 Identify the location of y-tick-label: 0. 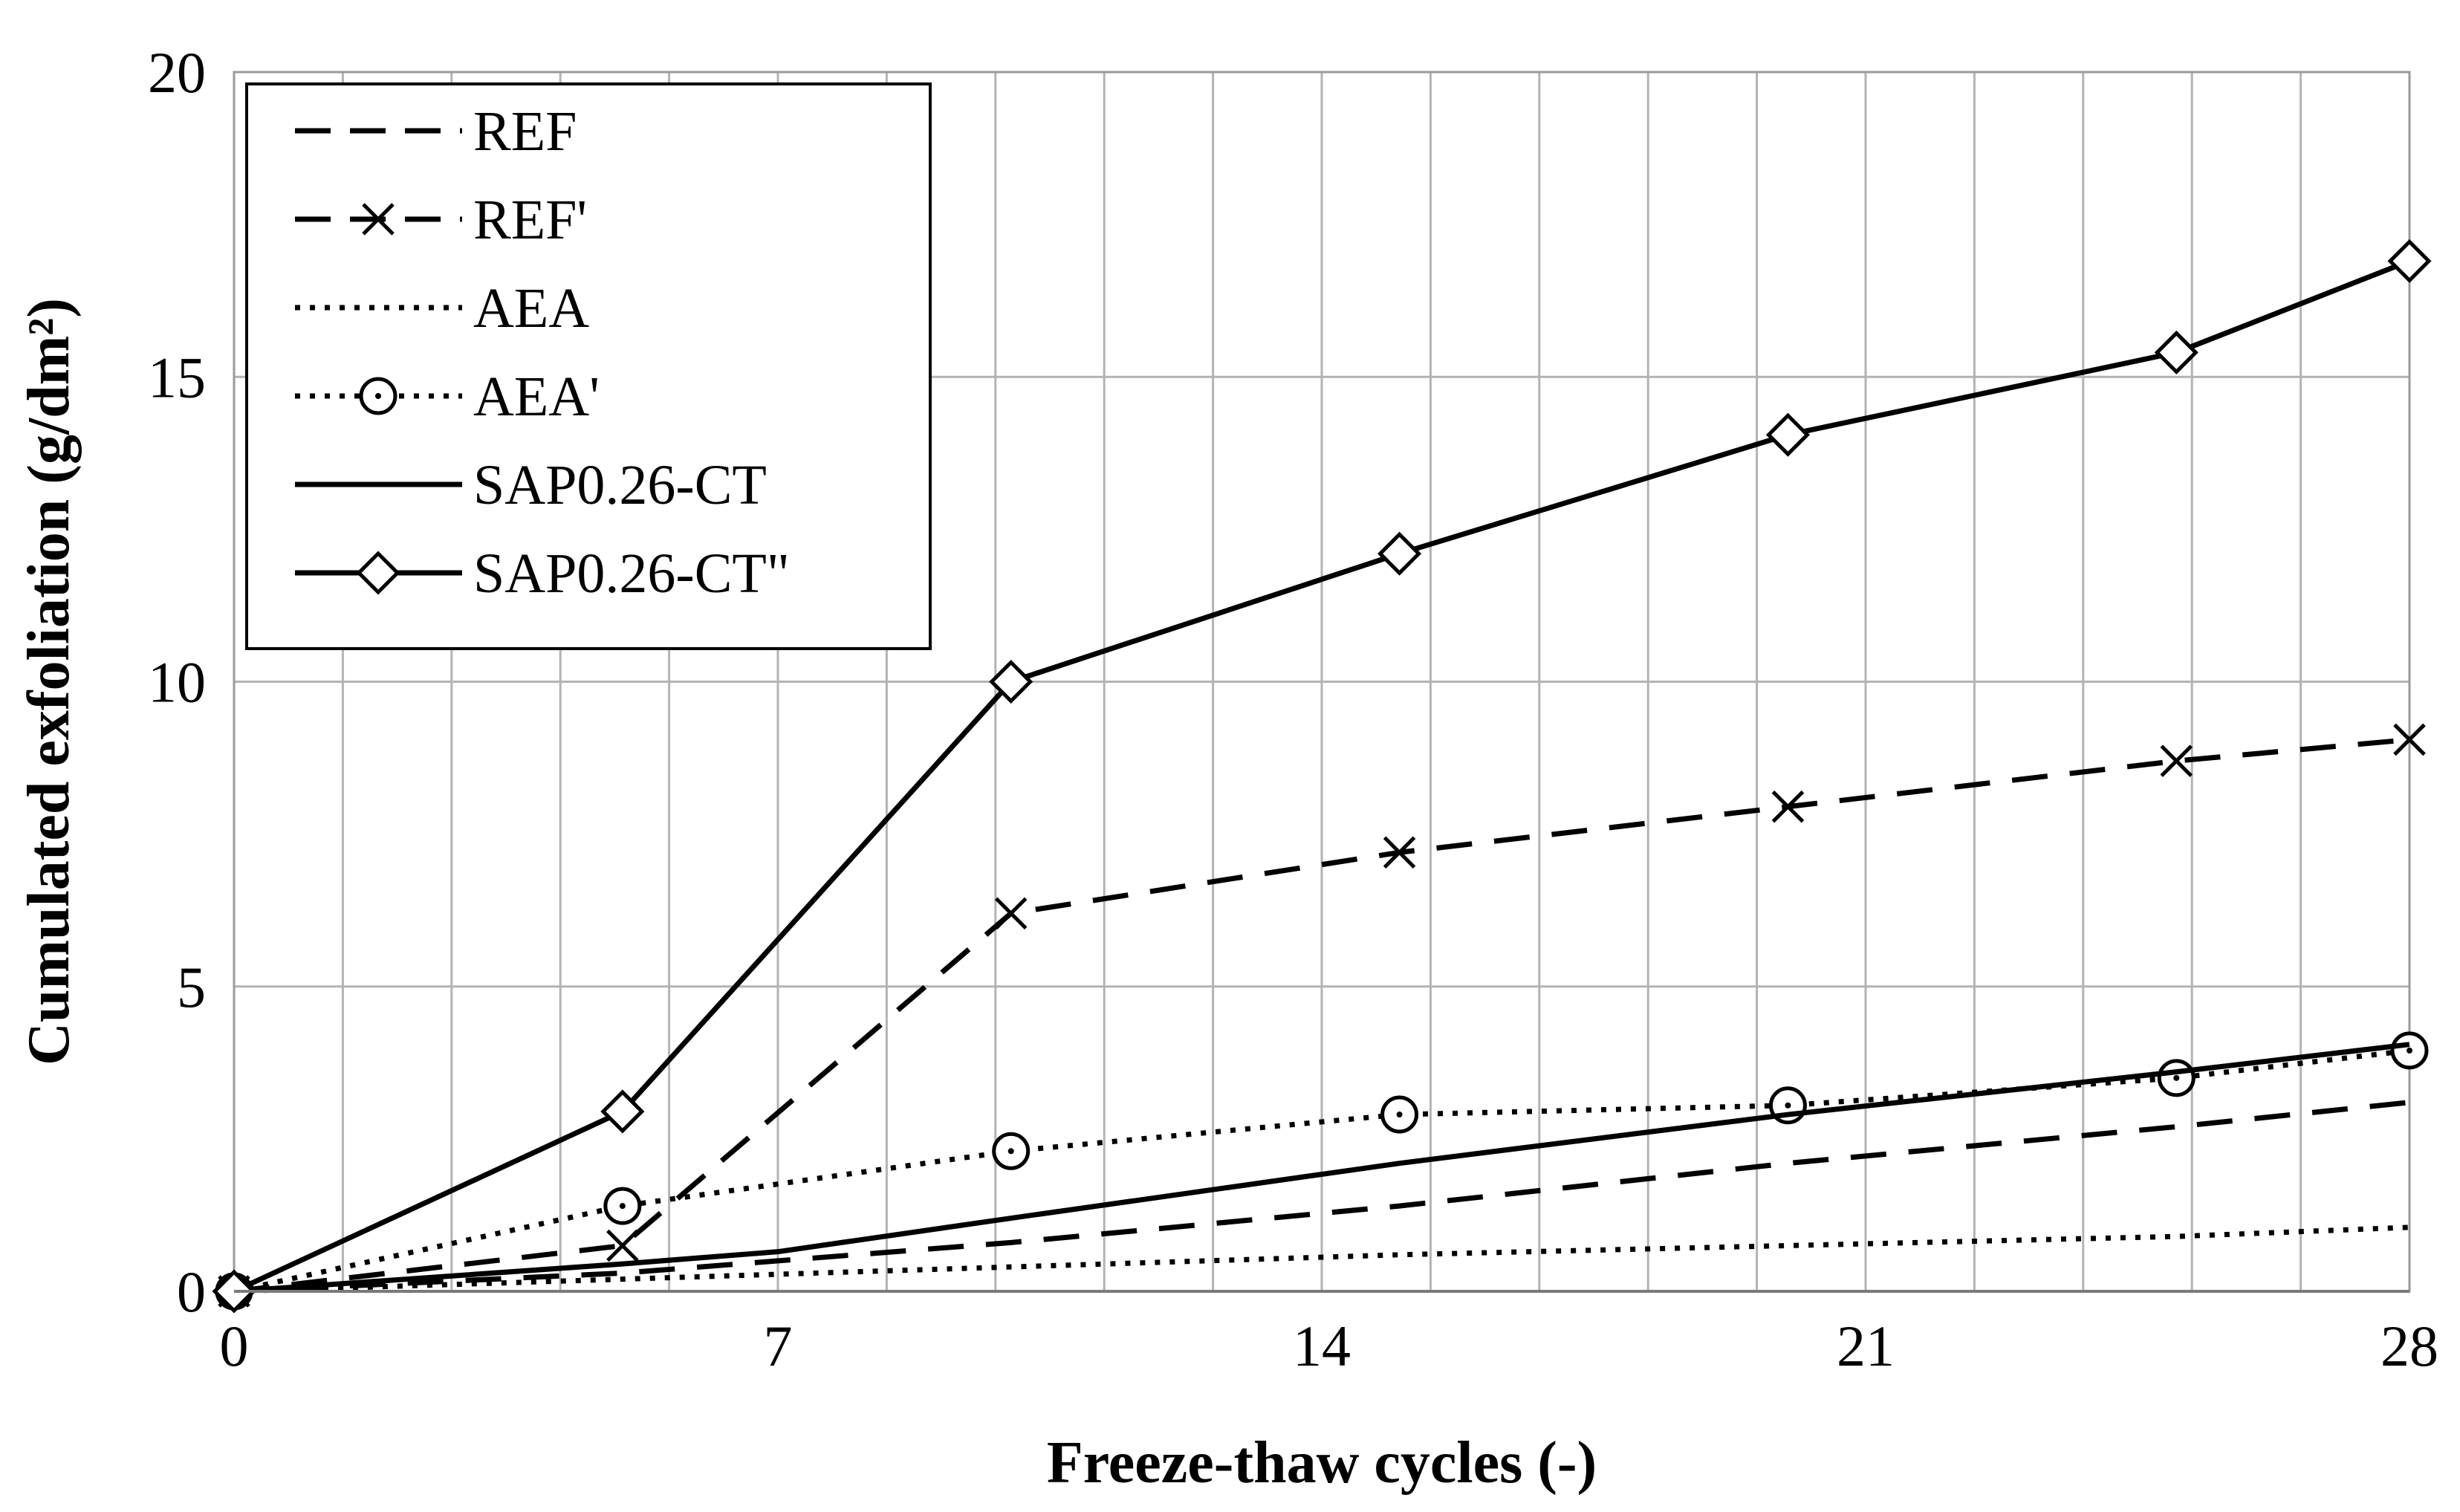
(191, 1291).